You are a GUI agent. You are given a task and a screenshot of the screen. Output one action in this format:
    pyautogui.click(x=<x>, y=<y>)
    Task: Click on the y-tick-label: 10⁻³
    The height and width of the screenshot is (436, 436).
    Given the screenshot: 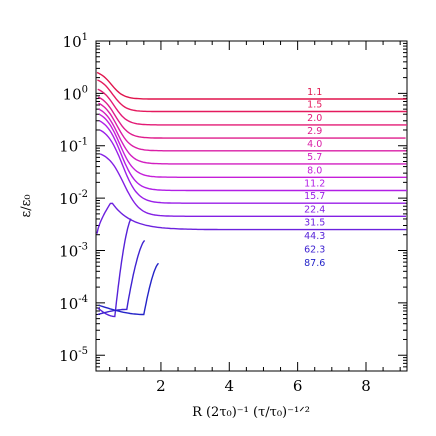 What is the action you would take?
    pyautogui.click(x=73, y=250)
    